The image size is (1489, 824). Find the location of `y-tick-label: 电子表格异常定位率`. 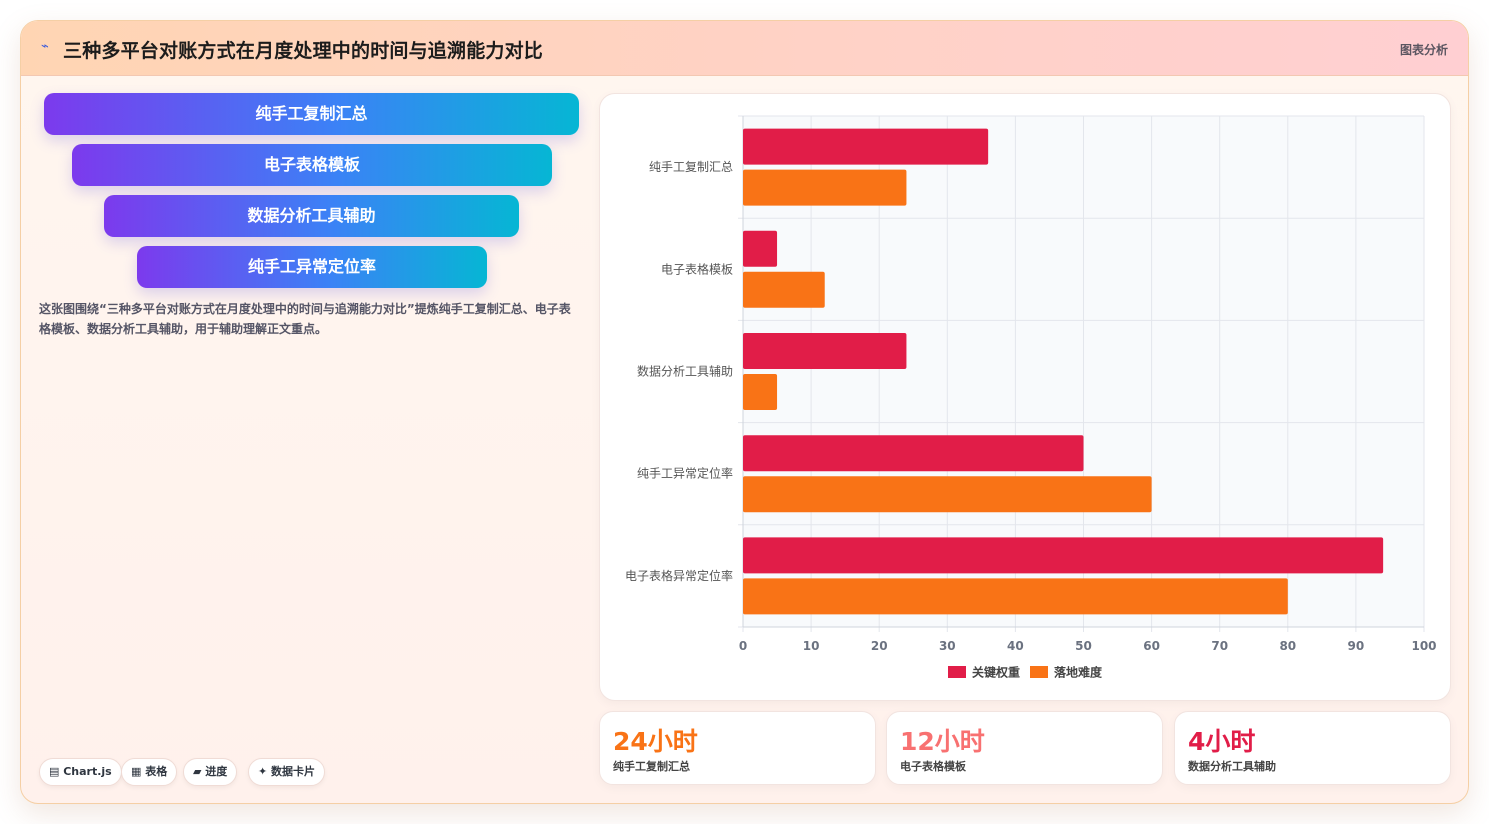

y-tick-label: 电子表格异常定位率 is located at coordinates (679, 575).